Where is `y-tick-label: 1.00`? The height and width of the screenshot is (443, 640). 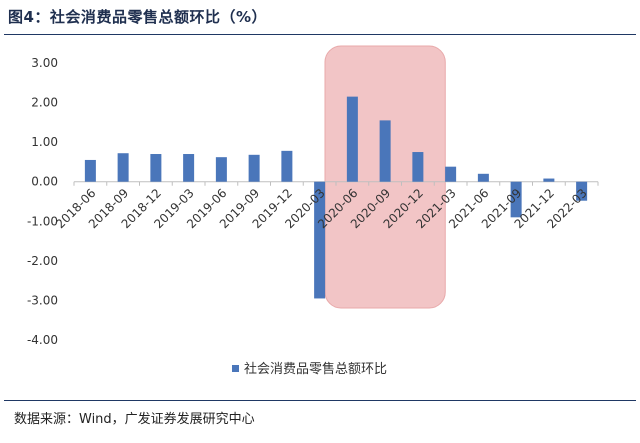
y-tick-label: 1.00 is located at coordinates (44, 142).